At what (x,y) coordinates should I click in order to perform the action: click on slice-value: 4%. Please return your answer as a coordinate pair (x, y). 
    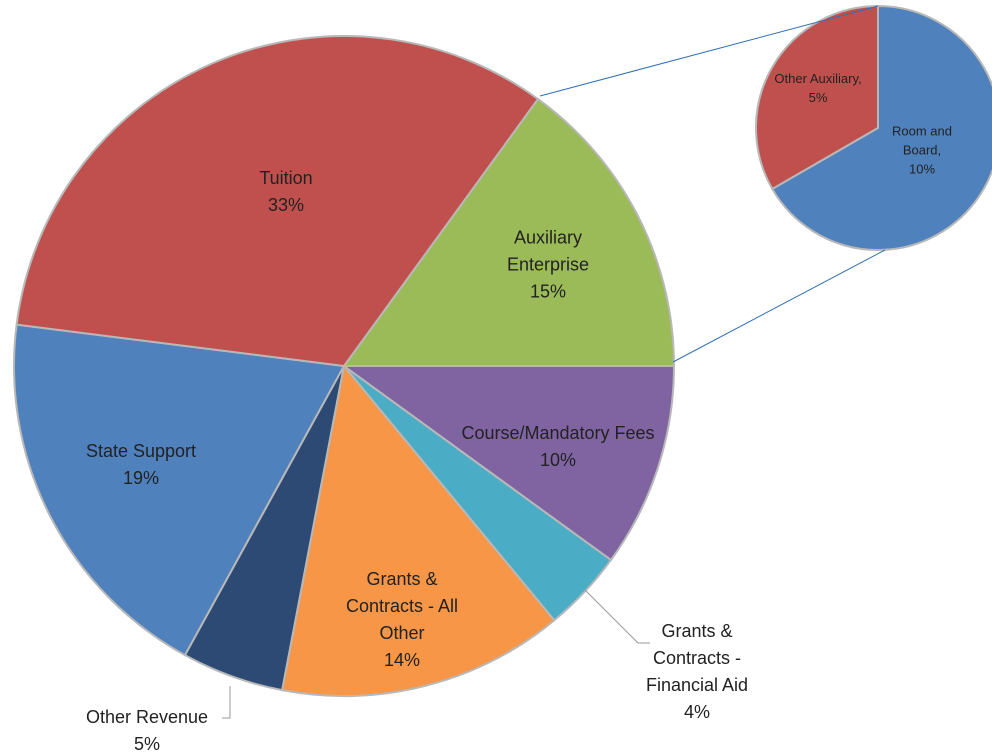
    Looking at the image, I should click on (696, 712).